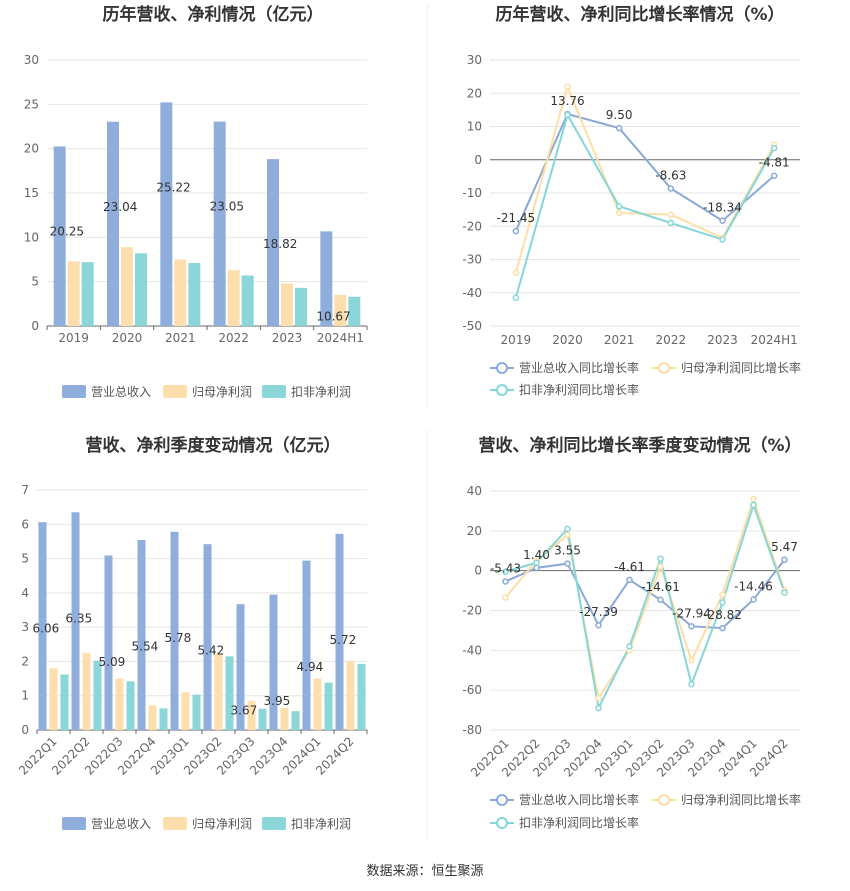 The height and width of the screenshot is (891, 850). Describe the element at coordinates (25, 627) in the screenshot. I see `y-tick-label: 3` at that location.